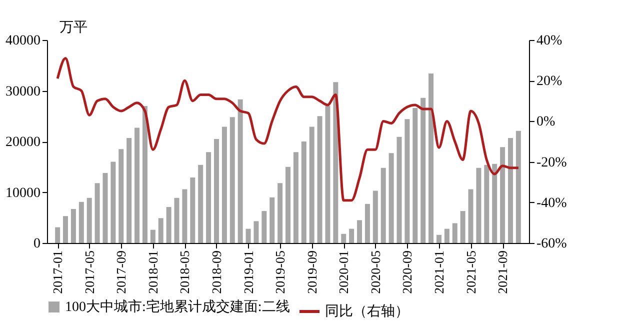  Describe the element at coordinates (367, 312) in the screenshot. I see `legend-label: 同比（右轴）` at that location.